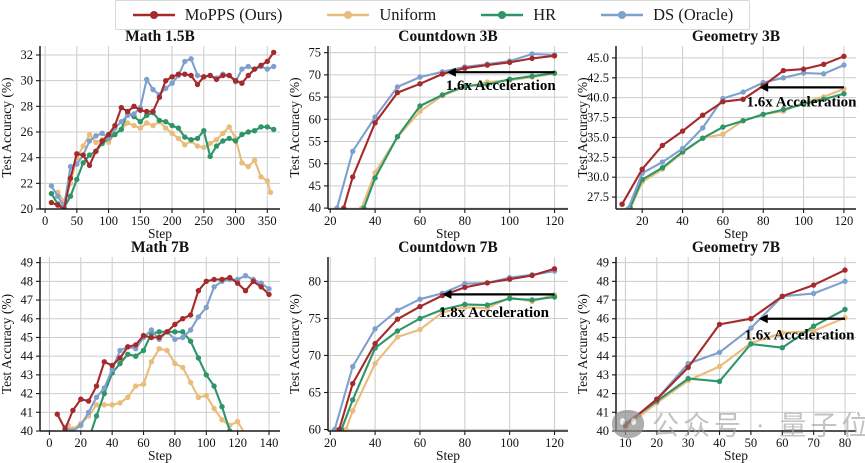 The image size is (865, 463). I want to click on svg-text: 140, so click(269, 443).